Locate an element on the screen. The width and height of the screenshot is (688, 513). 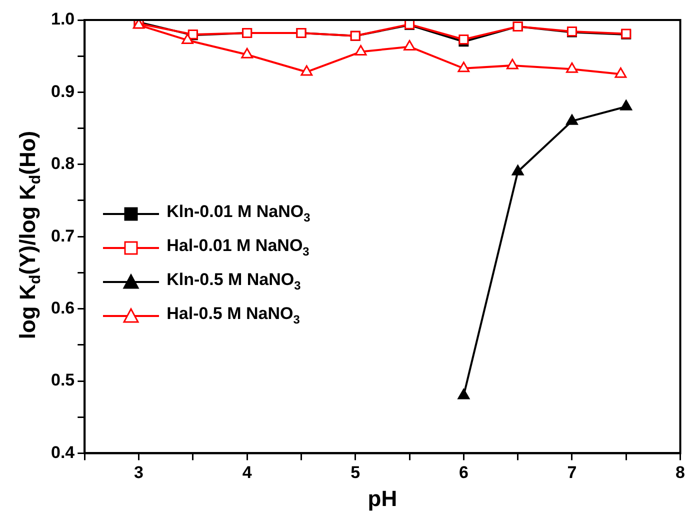
y-tick-label: 0.8 is located at coordinates (62, 164).